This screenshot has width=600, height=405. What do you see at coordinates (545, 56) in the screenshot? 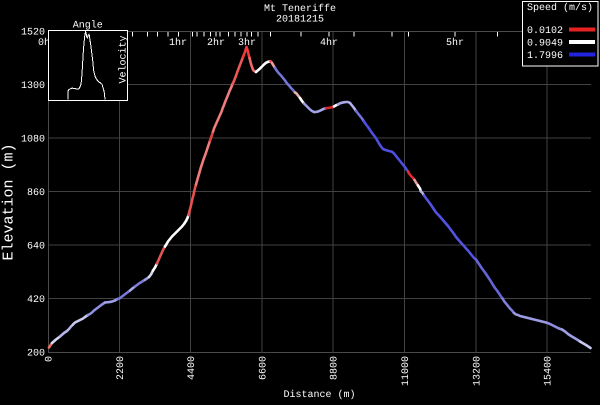
I see `svg-text: 1.7996` at bounding box center [545, 56].